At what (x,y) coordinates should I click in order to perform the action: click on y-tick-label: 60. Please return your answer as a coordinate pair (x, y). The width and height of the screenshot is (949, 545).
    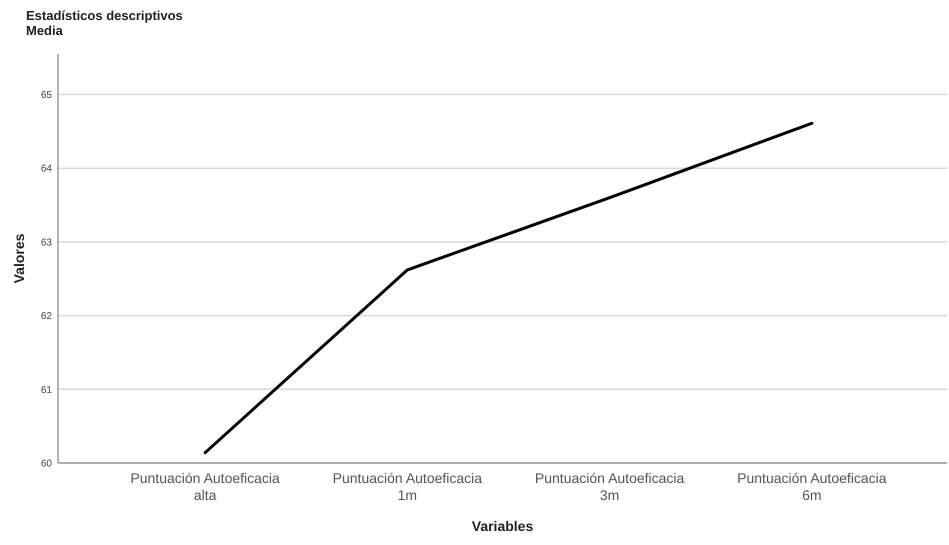
    Looking at the image, I should click on (46, 464).